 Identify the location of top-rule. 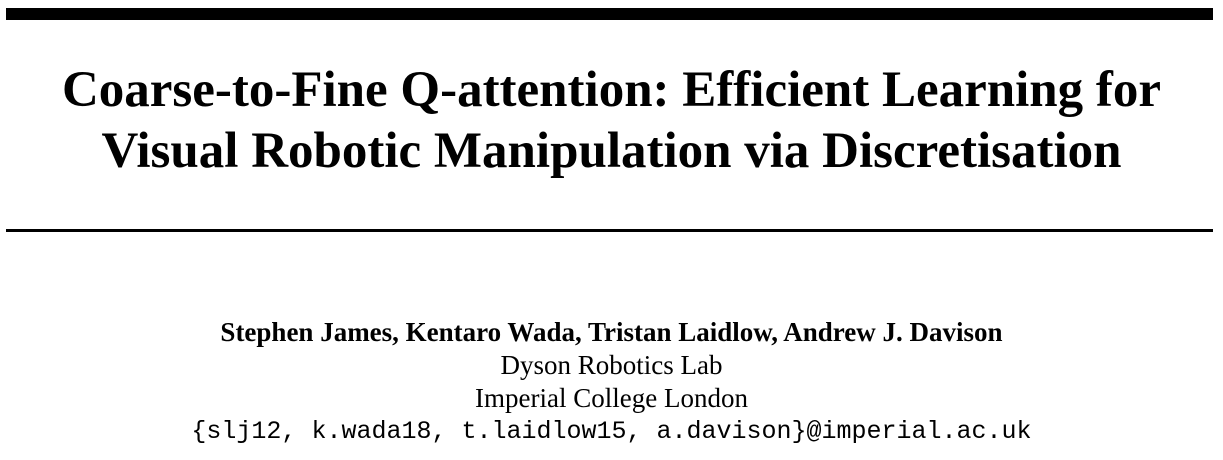
(609, 14).